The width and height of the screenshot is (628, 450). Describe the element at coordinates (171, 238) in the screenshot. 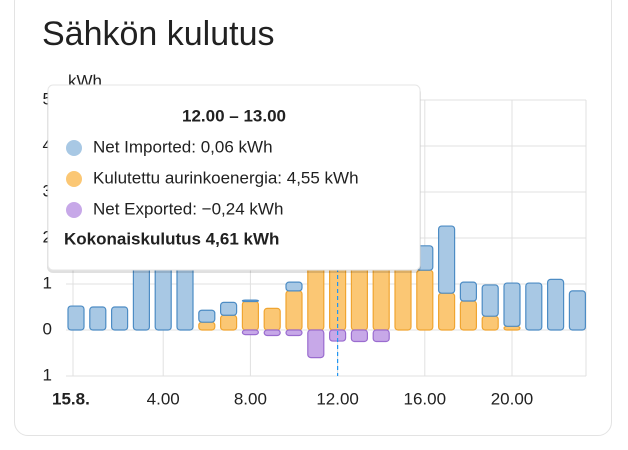

I see `tooltip-total: Kokonaiskulutus 4,61 kWh` at that location.